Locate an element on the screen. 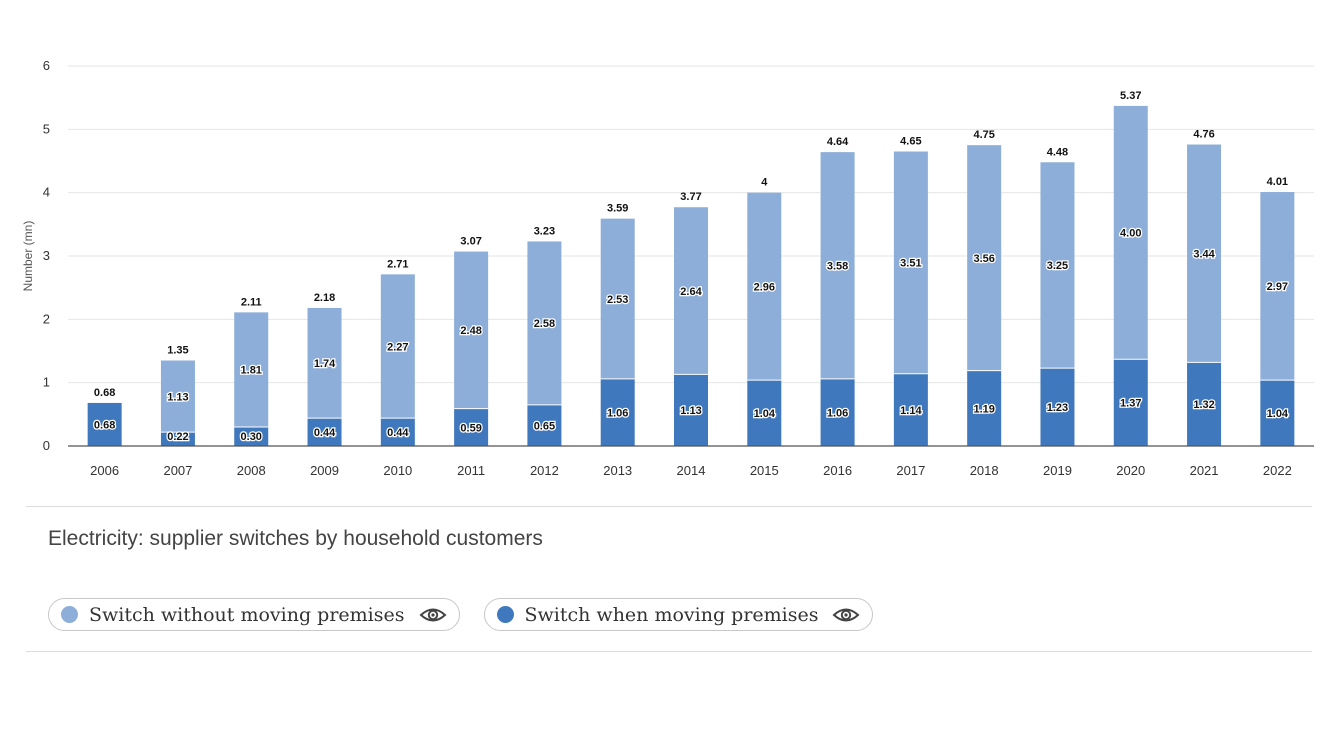  x-tick-label: 2020 is located at coordinates (1130, 470).